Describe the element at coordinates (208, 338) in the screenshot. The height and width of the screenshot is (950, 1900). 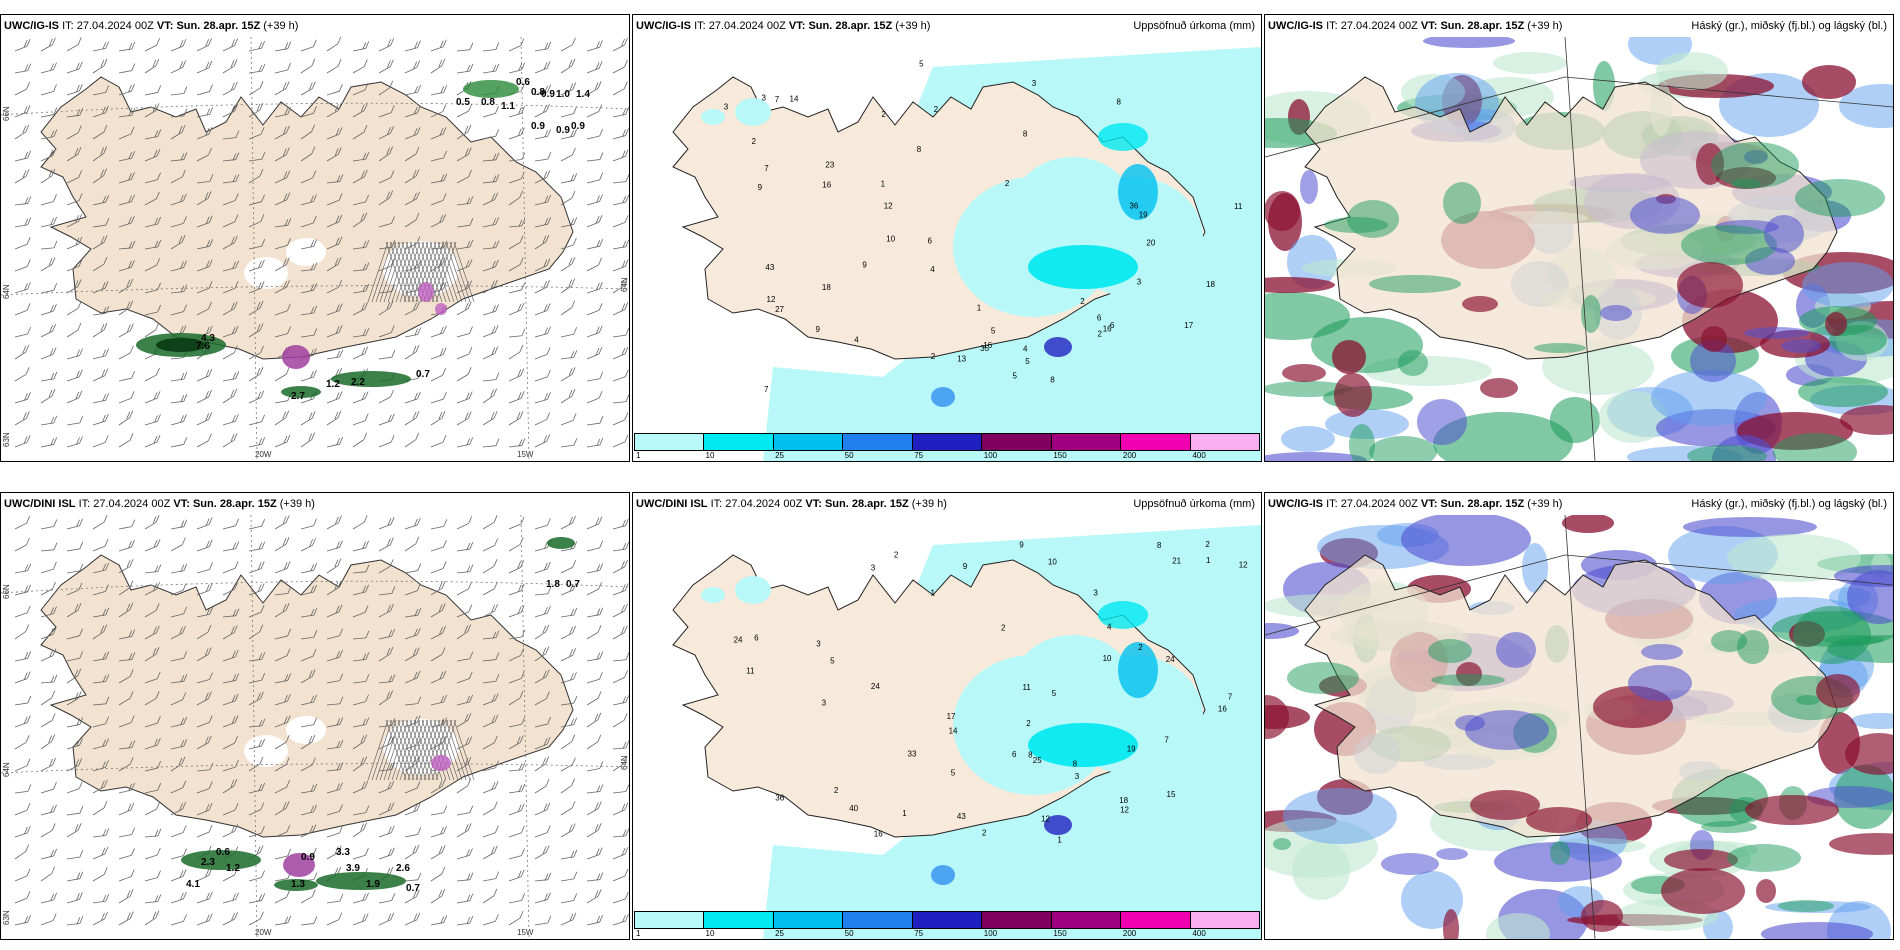
I see `snow-value: 4.3` at that location.